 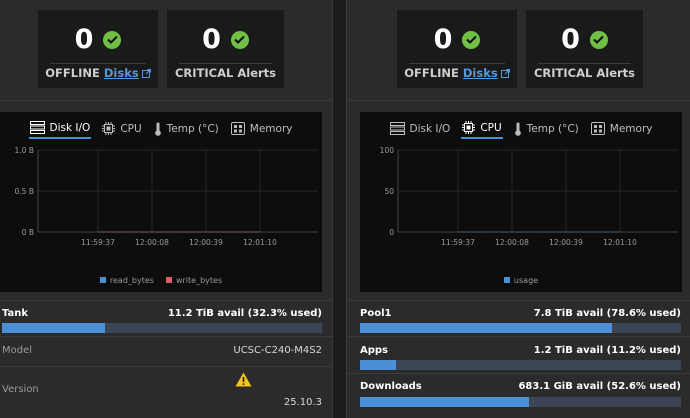 I want to click on y-tick-label: 0.5 B, so click(x=24, y=191).